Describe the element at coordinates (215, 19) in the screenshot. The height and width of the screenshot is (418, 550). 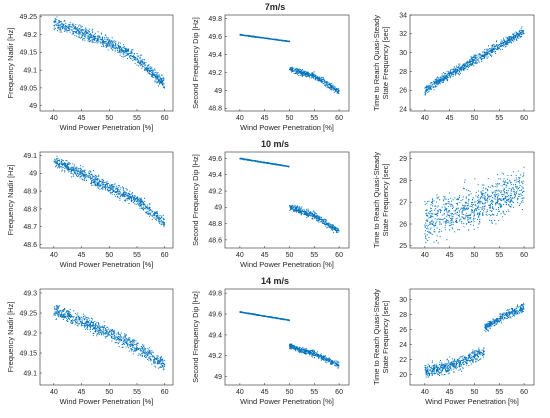
I see `chart-2-ytick-label: 49.8` at that location.